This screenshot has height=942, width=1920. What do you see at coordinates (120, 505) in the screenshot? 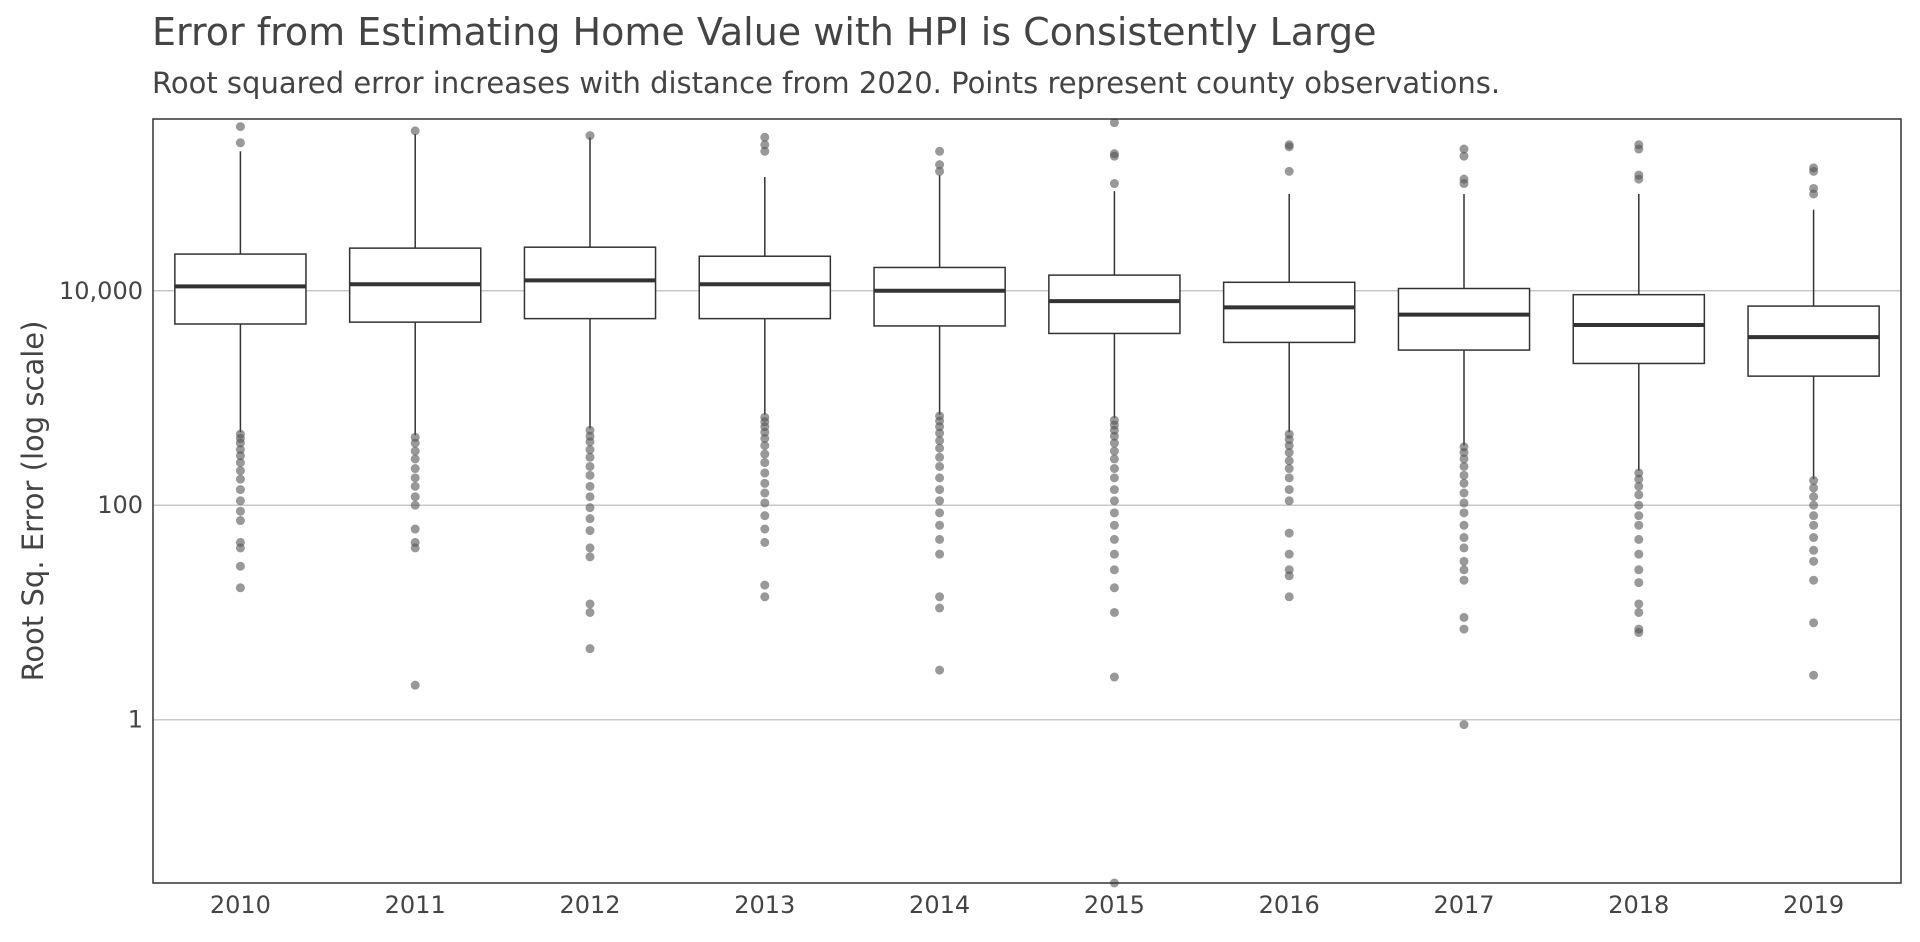
I see `y-tick-label-100: 100` at bounding box center [120, 505].